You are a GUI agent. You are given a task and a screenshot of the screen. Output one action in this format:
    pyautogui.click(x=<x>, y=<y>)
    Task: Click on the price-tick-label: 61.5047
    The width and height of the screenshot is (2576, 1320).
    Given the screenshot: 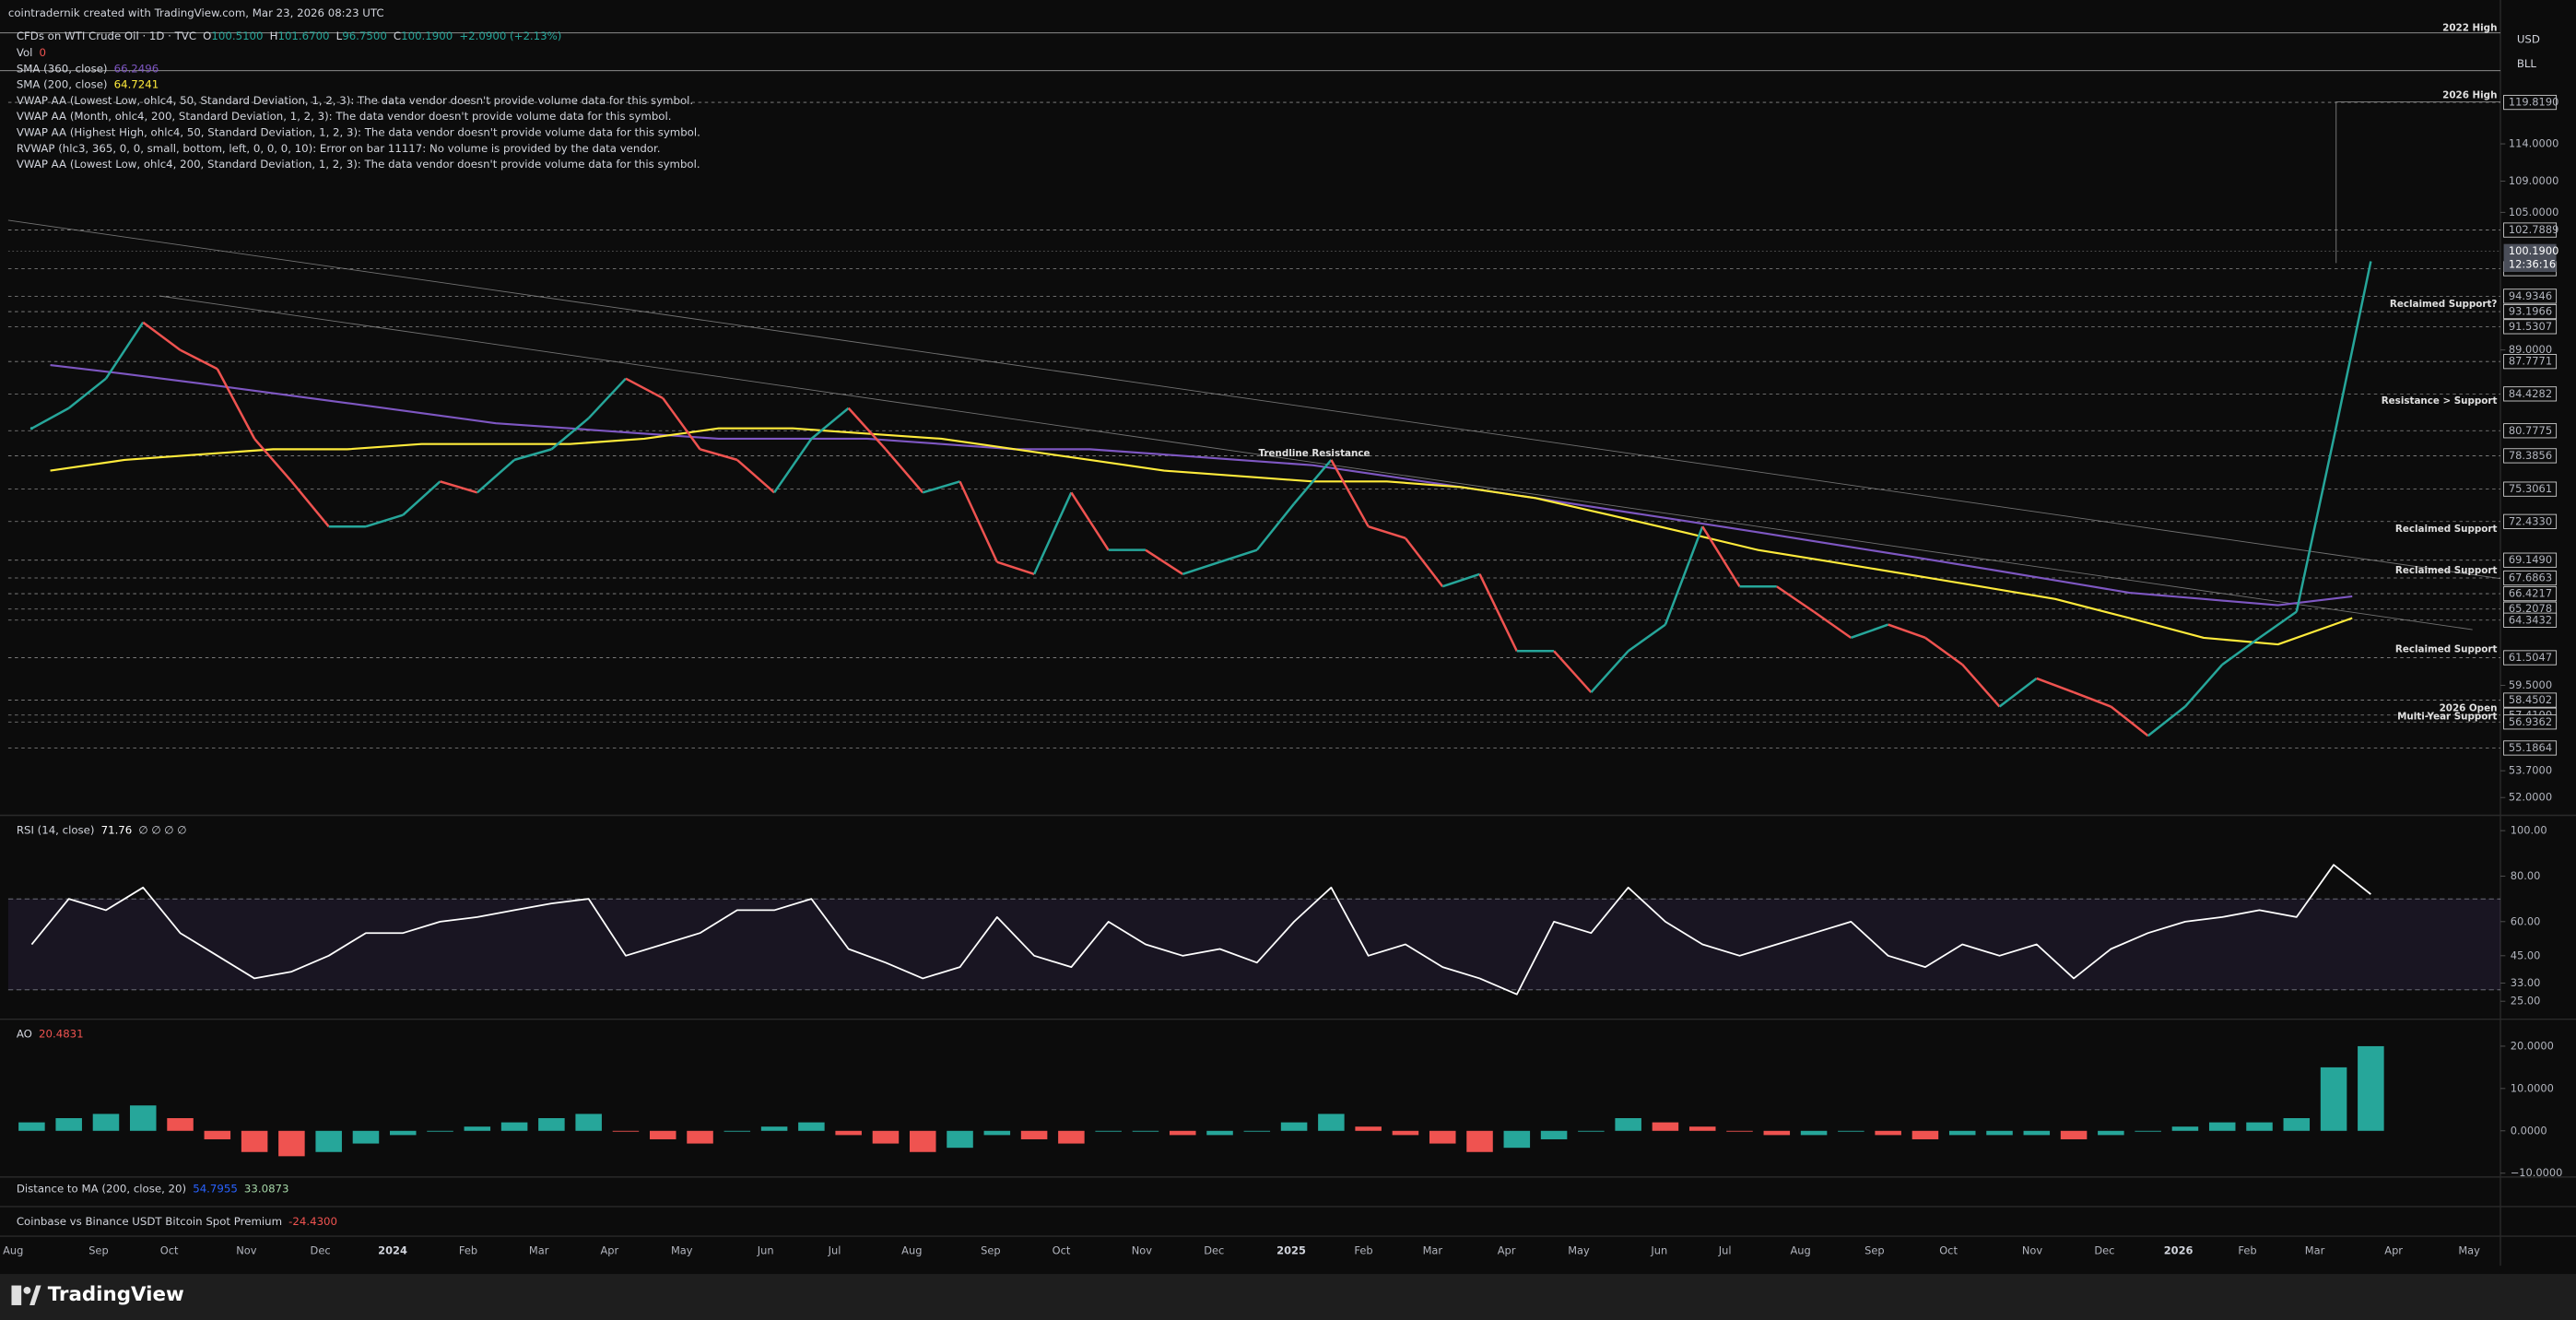 What is the action you would take?
    pyautogui.click(x=2530, y=657)
    